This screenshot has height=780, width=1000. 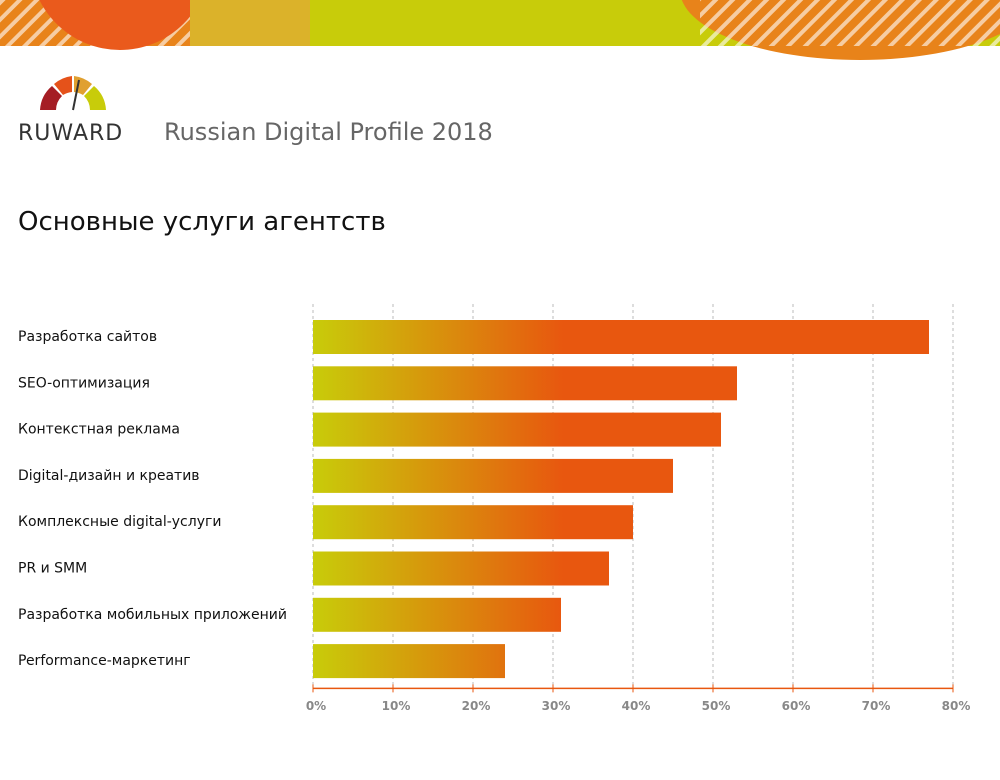 I want to click on chart-title: Основные услуги агентств, so click(x=202, y=222).